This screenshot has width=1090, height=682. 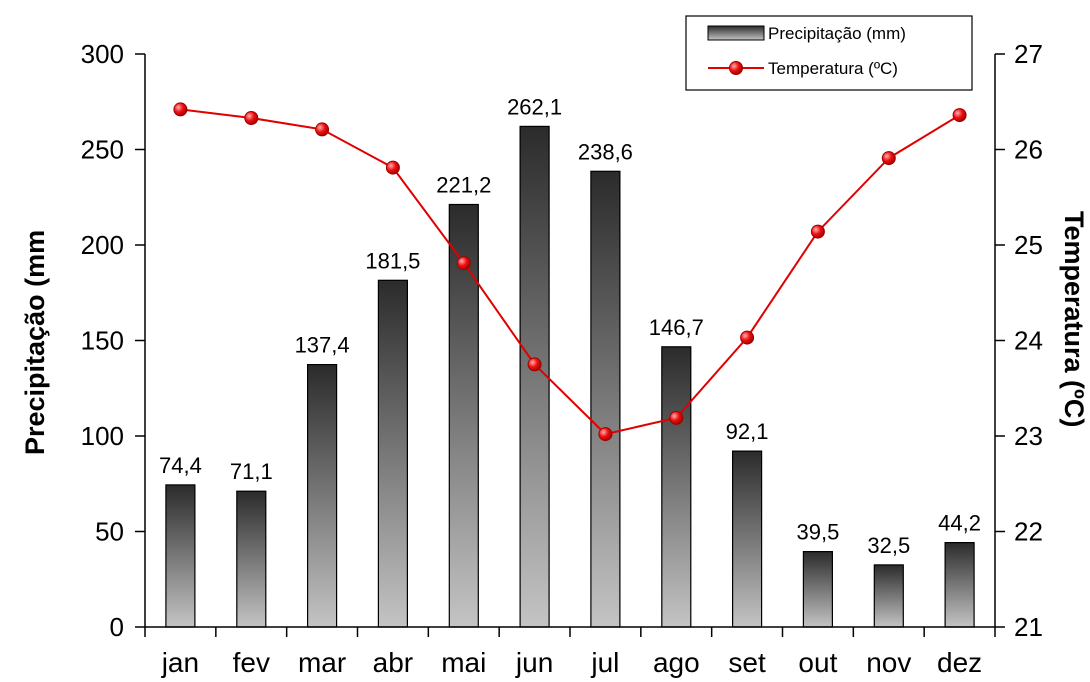 What do you see at coordinates (180, 109) in the screenshot?
I see `temperature-point-jan` at bounding box center [180, 109].